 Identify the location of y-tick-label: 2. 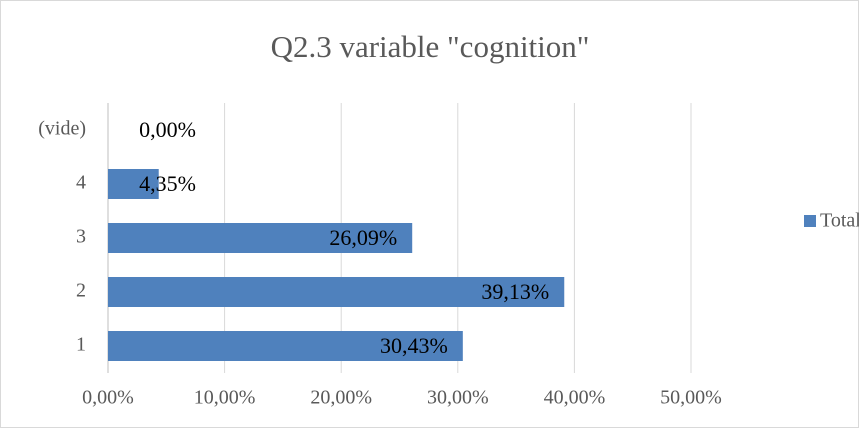
(81, 291).